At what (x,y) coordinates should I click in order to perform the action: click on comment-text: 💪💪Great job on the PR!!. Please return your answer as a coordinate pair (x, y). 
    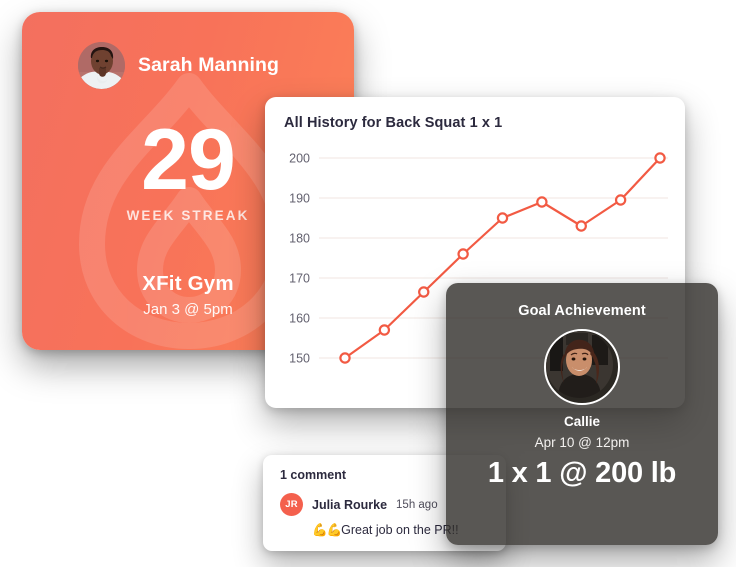
    Looking at the image, I should click on (385, 530).